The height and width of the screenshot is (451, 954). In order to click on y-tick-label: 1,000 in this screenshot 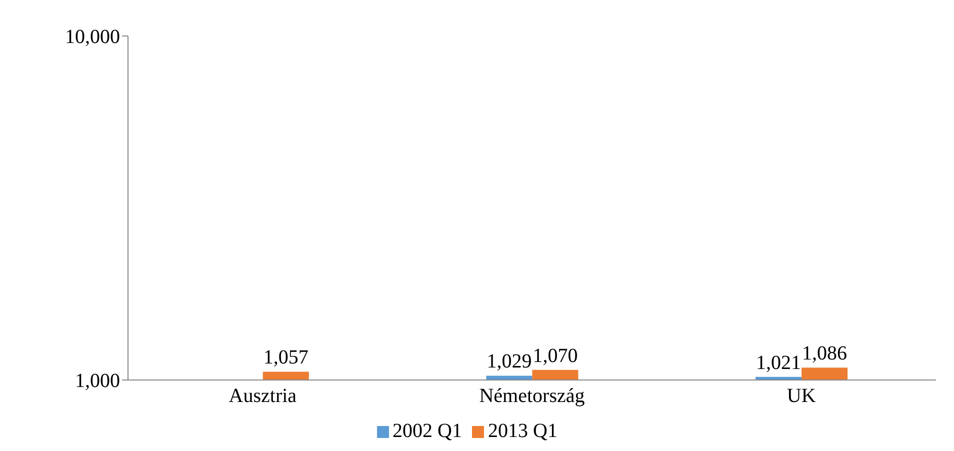, I will do `click(97, 381)`.